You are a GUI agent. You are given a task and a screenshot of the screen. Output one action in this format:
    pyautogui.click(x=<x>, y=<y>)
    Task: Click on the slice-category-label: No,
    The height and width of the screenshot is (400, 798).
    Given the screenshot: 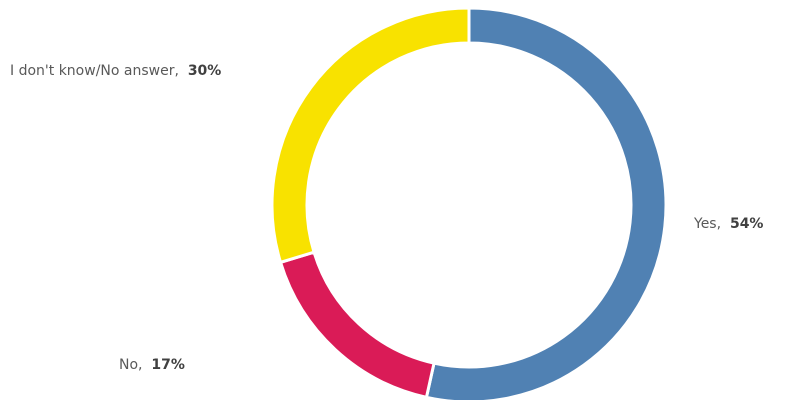 What is the action you would take?
    pyautogui.click(x=135, y=365)
    